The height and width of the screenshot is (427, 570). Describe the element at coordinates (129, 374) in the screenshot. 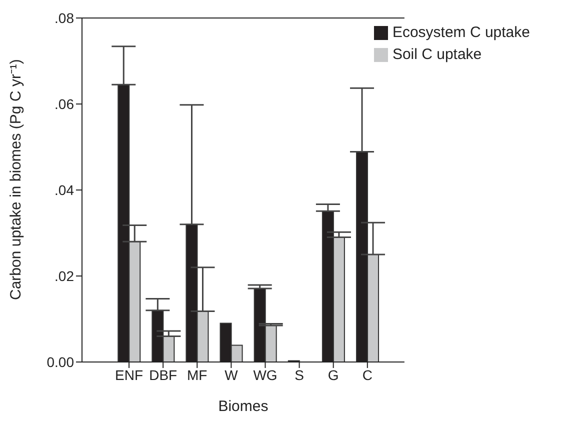

I see `x-tick-label: ENF` at that location.